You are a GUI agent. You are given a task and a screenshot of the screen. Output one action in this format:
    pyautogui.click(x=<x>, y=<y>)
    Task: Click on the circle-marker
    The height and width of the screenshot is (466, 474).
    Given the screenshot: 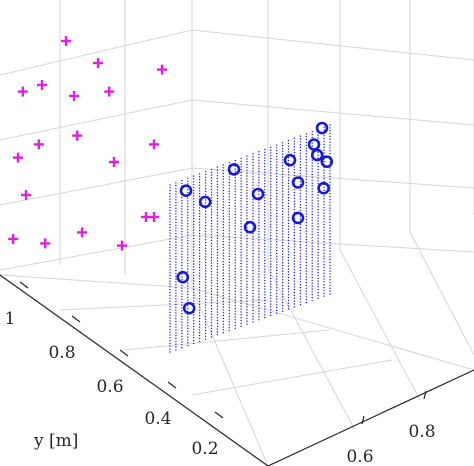 What is the action you would take?
    pyautogui.click(x=189, y=308)
    